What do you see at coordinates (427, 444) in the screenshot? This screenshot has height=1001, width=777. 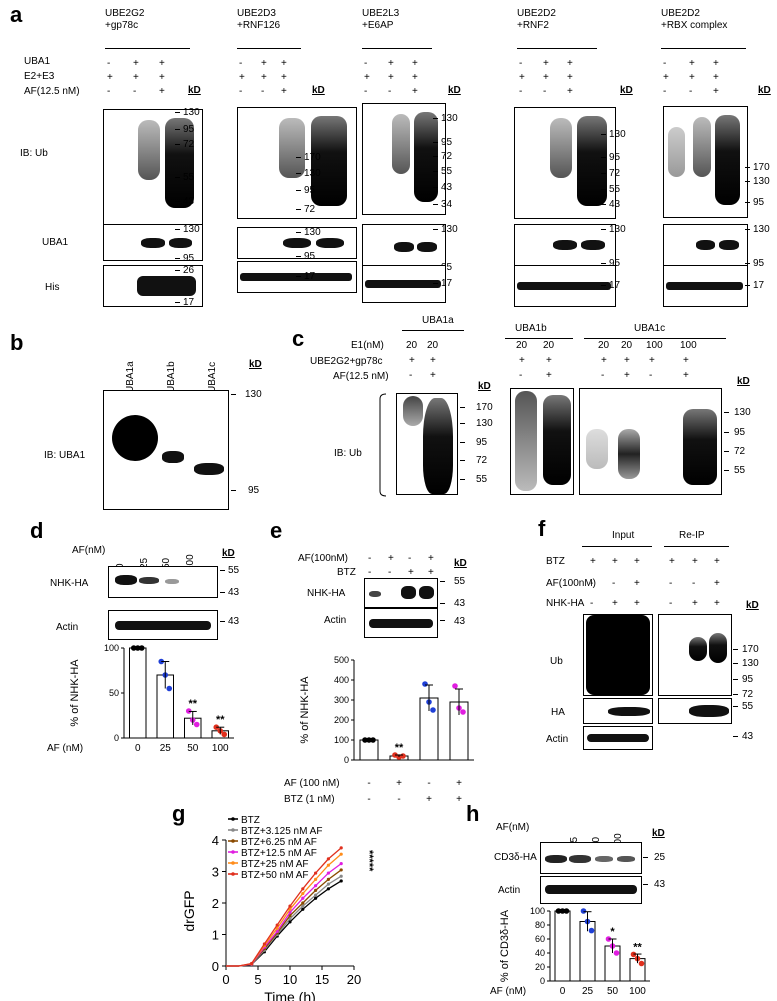 I see `blot-c-uba1a` at bounding box center [427, 444].